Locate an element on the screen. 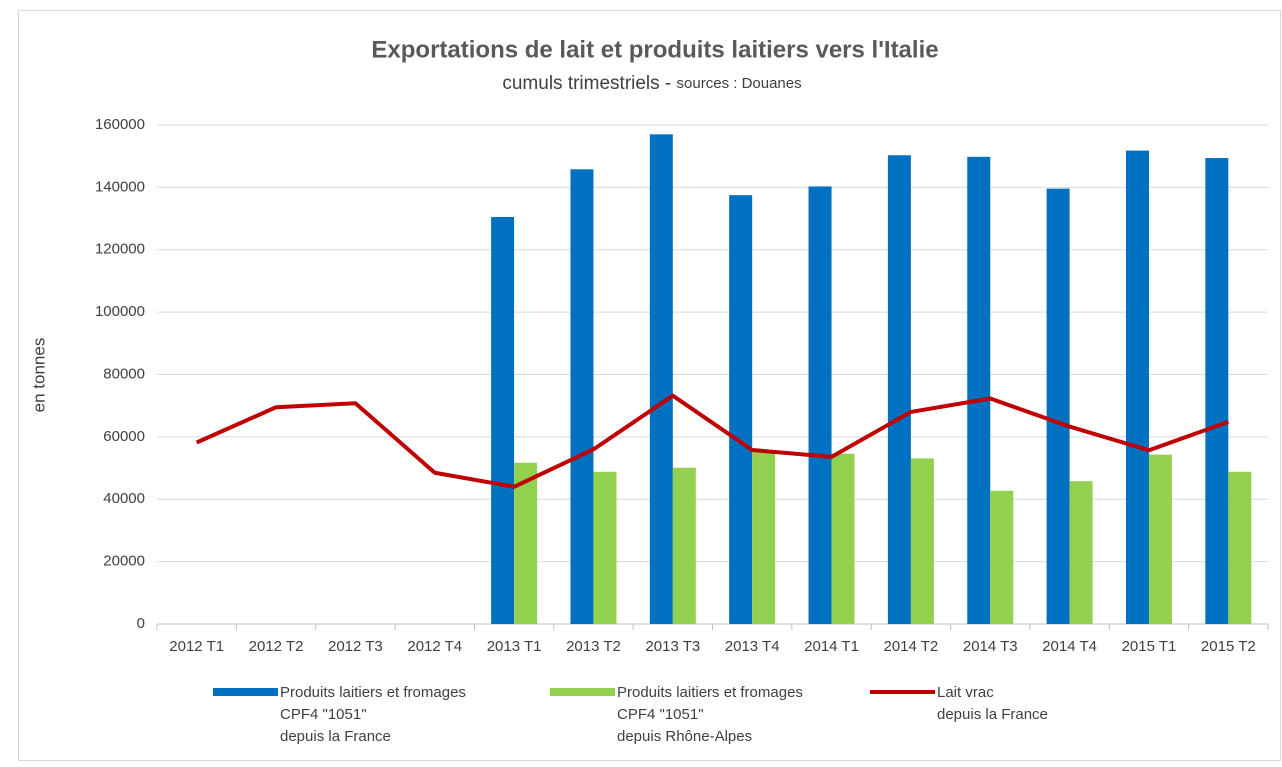 The image size is (1282, 767). x-tick-label: 2014 T1 is located at coordinates (831, 646).